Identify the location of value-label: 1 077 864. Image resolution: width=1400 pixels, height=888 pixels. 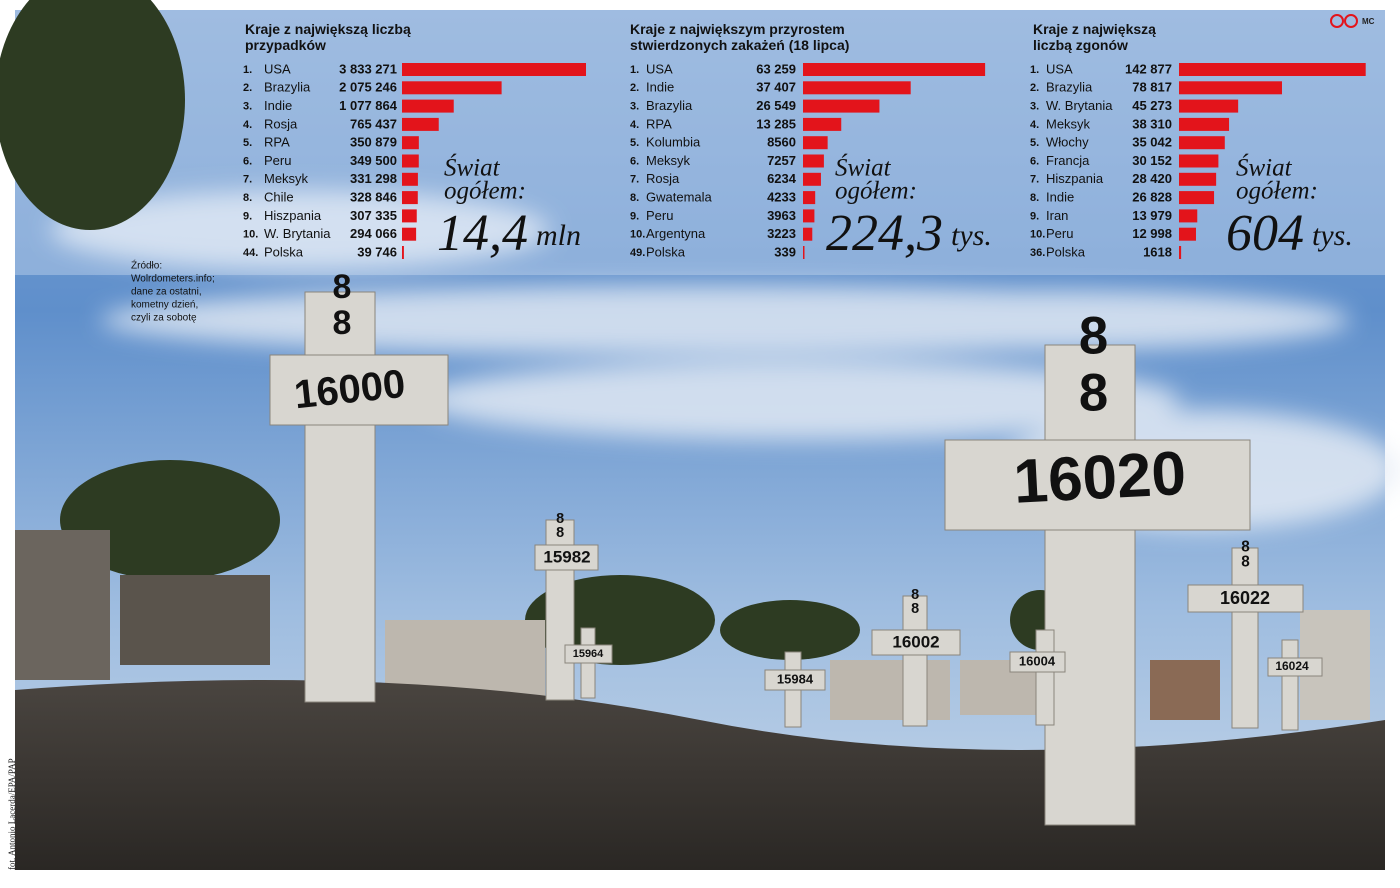
(368, 105).